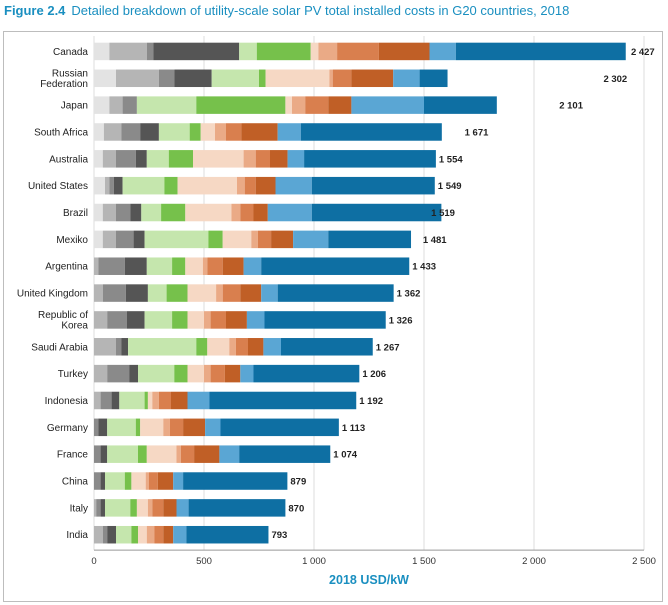  What do you see at coordinates (74, 106) in the screenshot?
I see `category-label-2: Japan` at bounding box center [74, 106].